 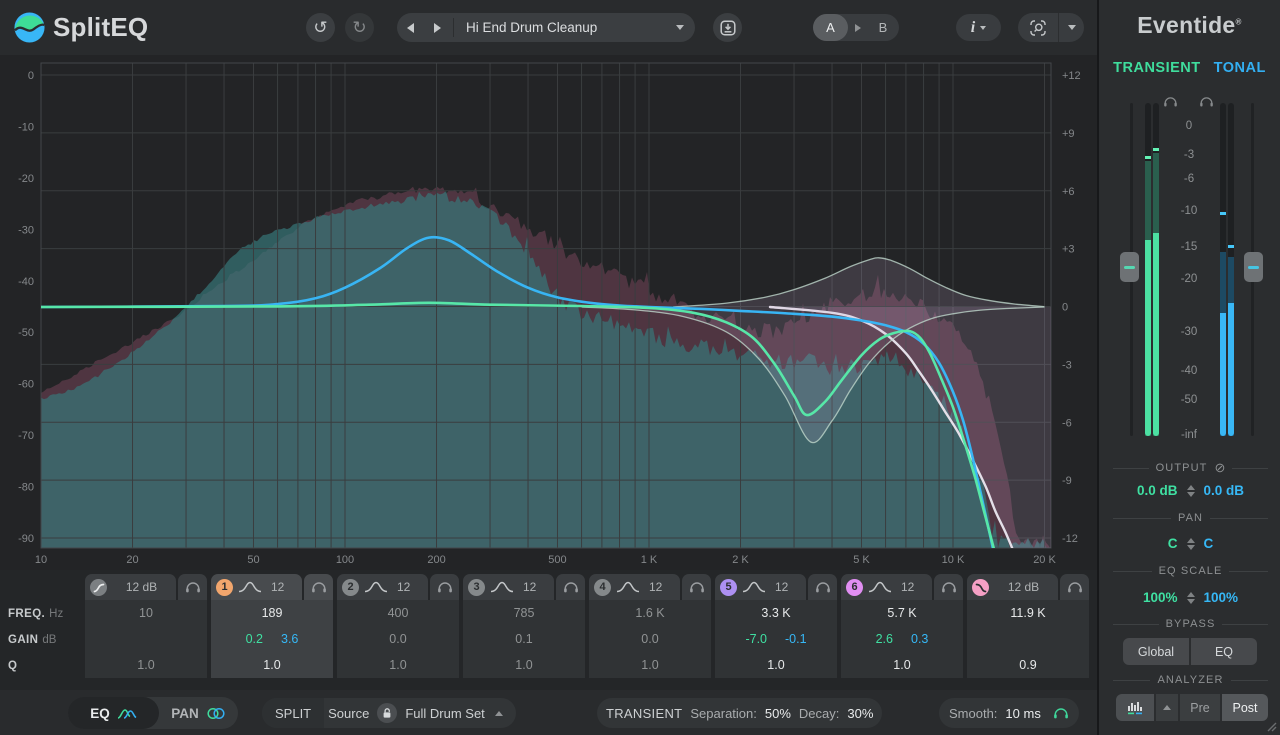 What do you see at coordinates (1157, 68) in the screenshot?
I see `tab-transient: TRANSIENT` at bounding box center [1157, 68].